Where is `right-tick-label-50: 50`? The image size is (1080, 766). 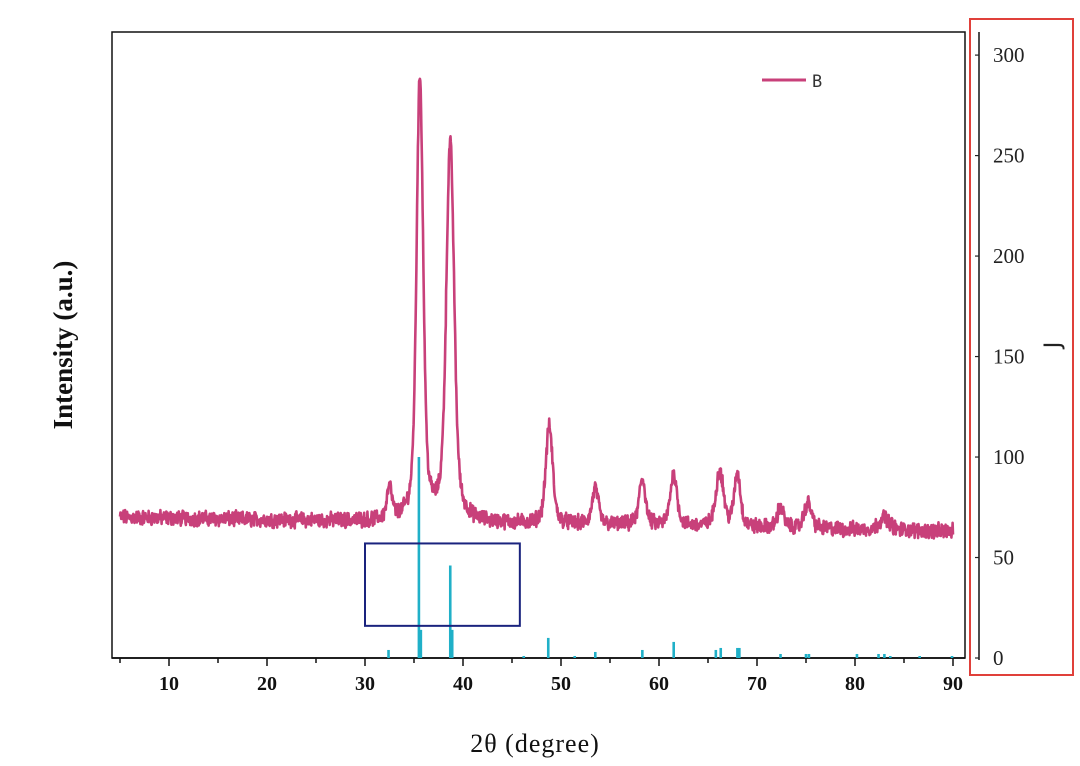
right-tick-label-50: 50 is located at coordinates (1003, 558).